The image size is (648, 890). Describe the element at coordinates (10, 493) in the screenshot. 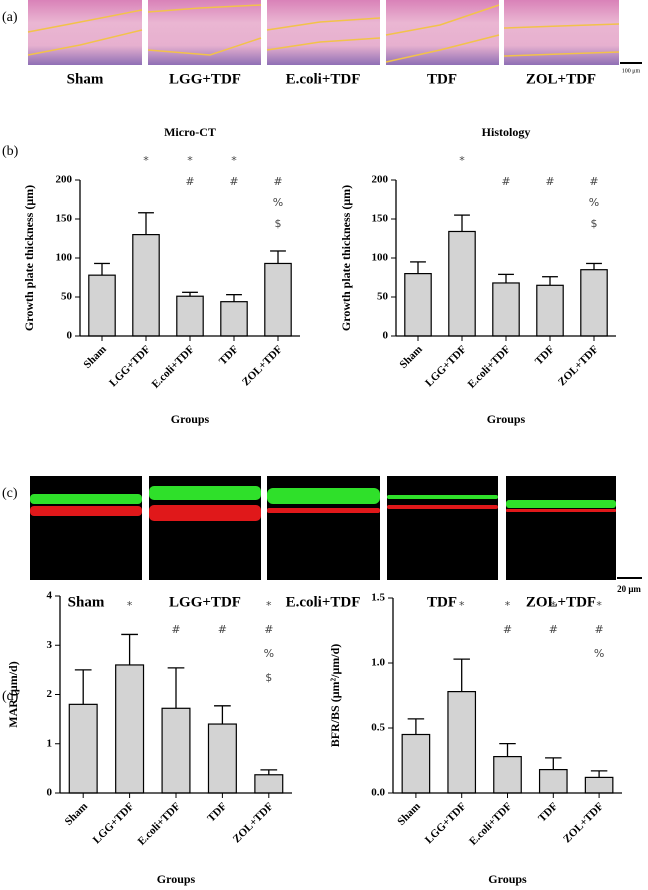

I see `panel-label: (c)` at that location.